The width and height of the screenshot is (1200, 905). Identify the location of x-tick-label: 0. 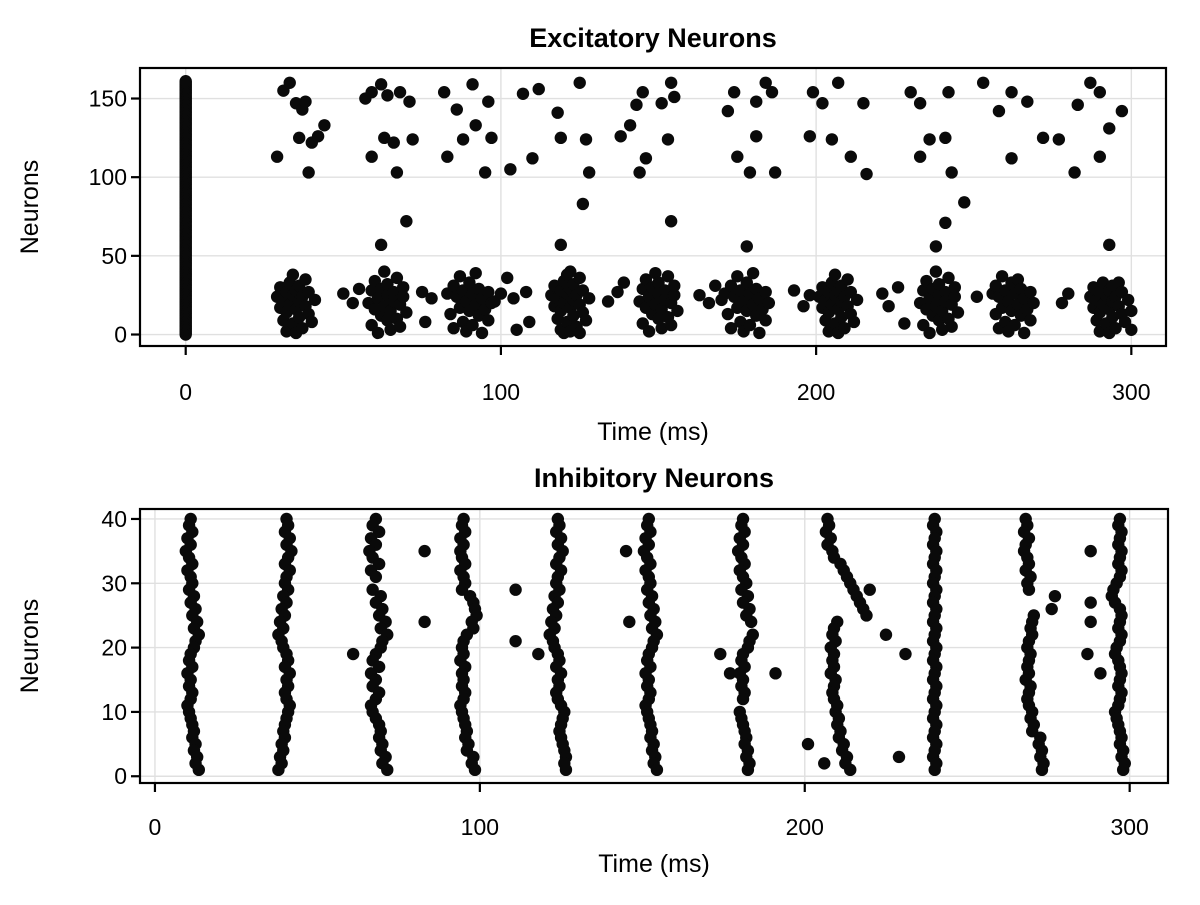
(185, 392).